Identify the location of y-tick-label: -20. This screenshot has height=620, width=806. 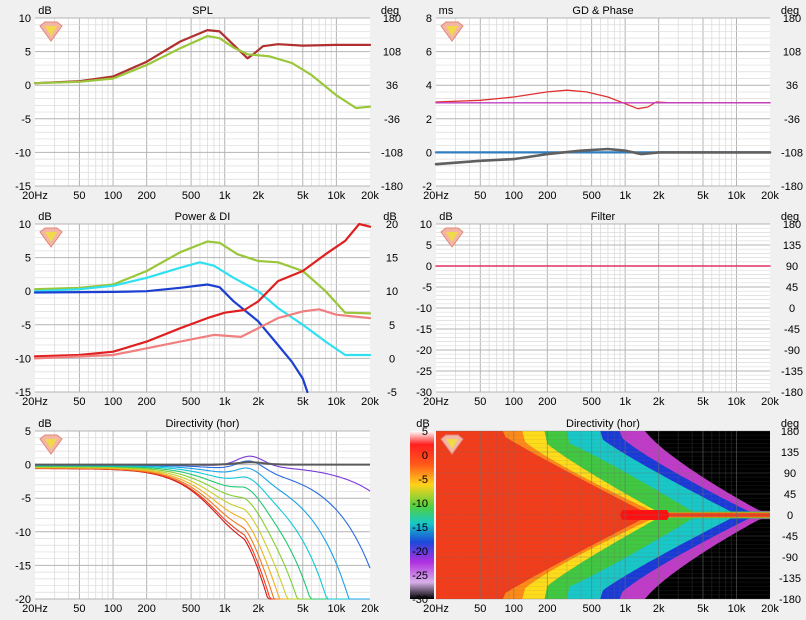
(23, 600).